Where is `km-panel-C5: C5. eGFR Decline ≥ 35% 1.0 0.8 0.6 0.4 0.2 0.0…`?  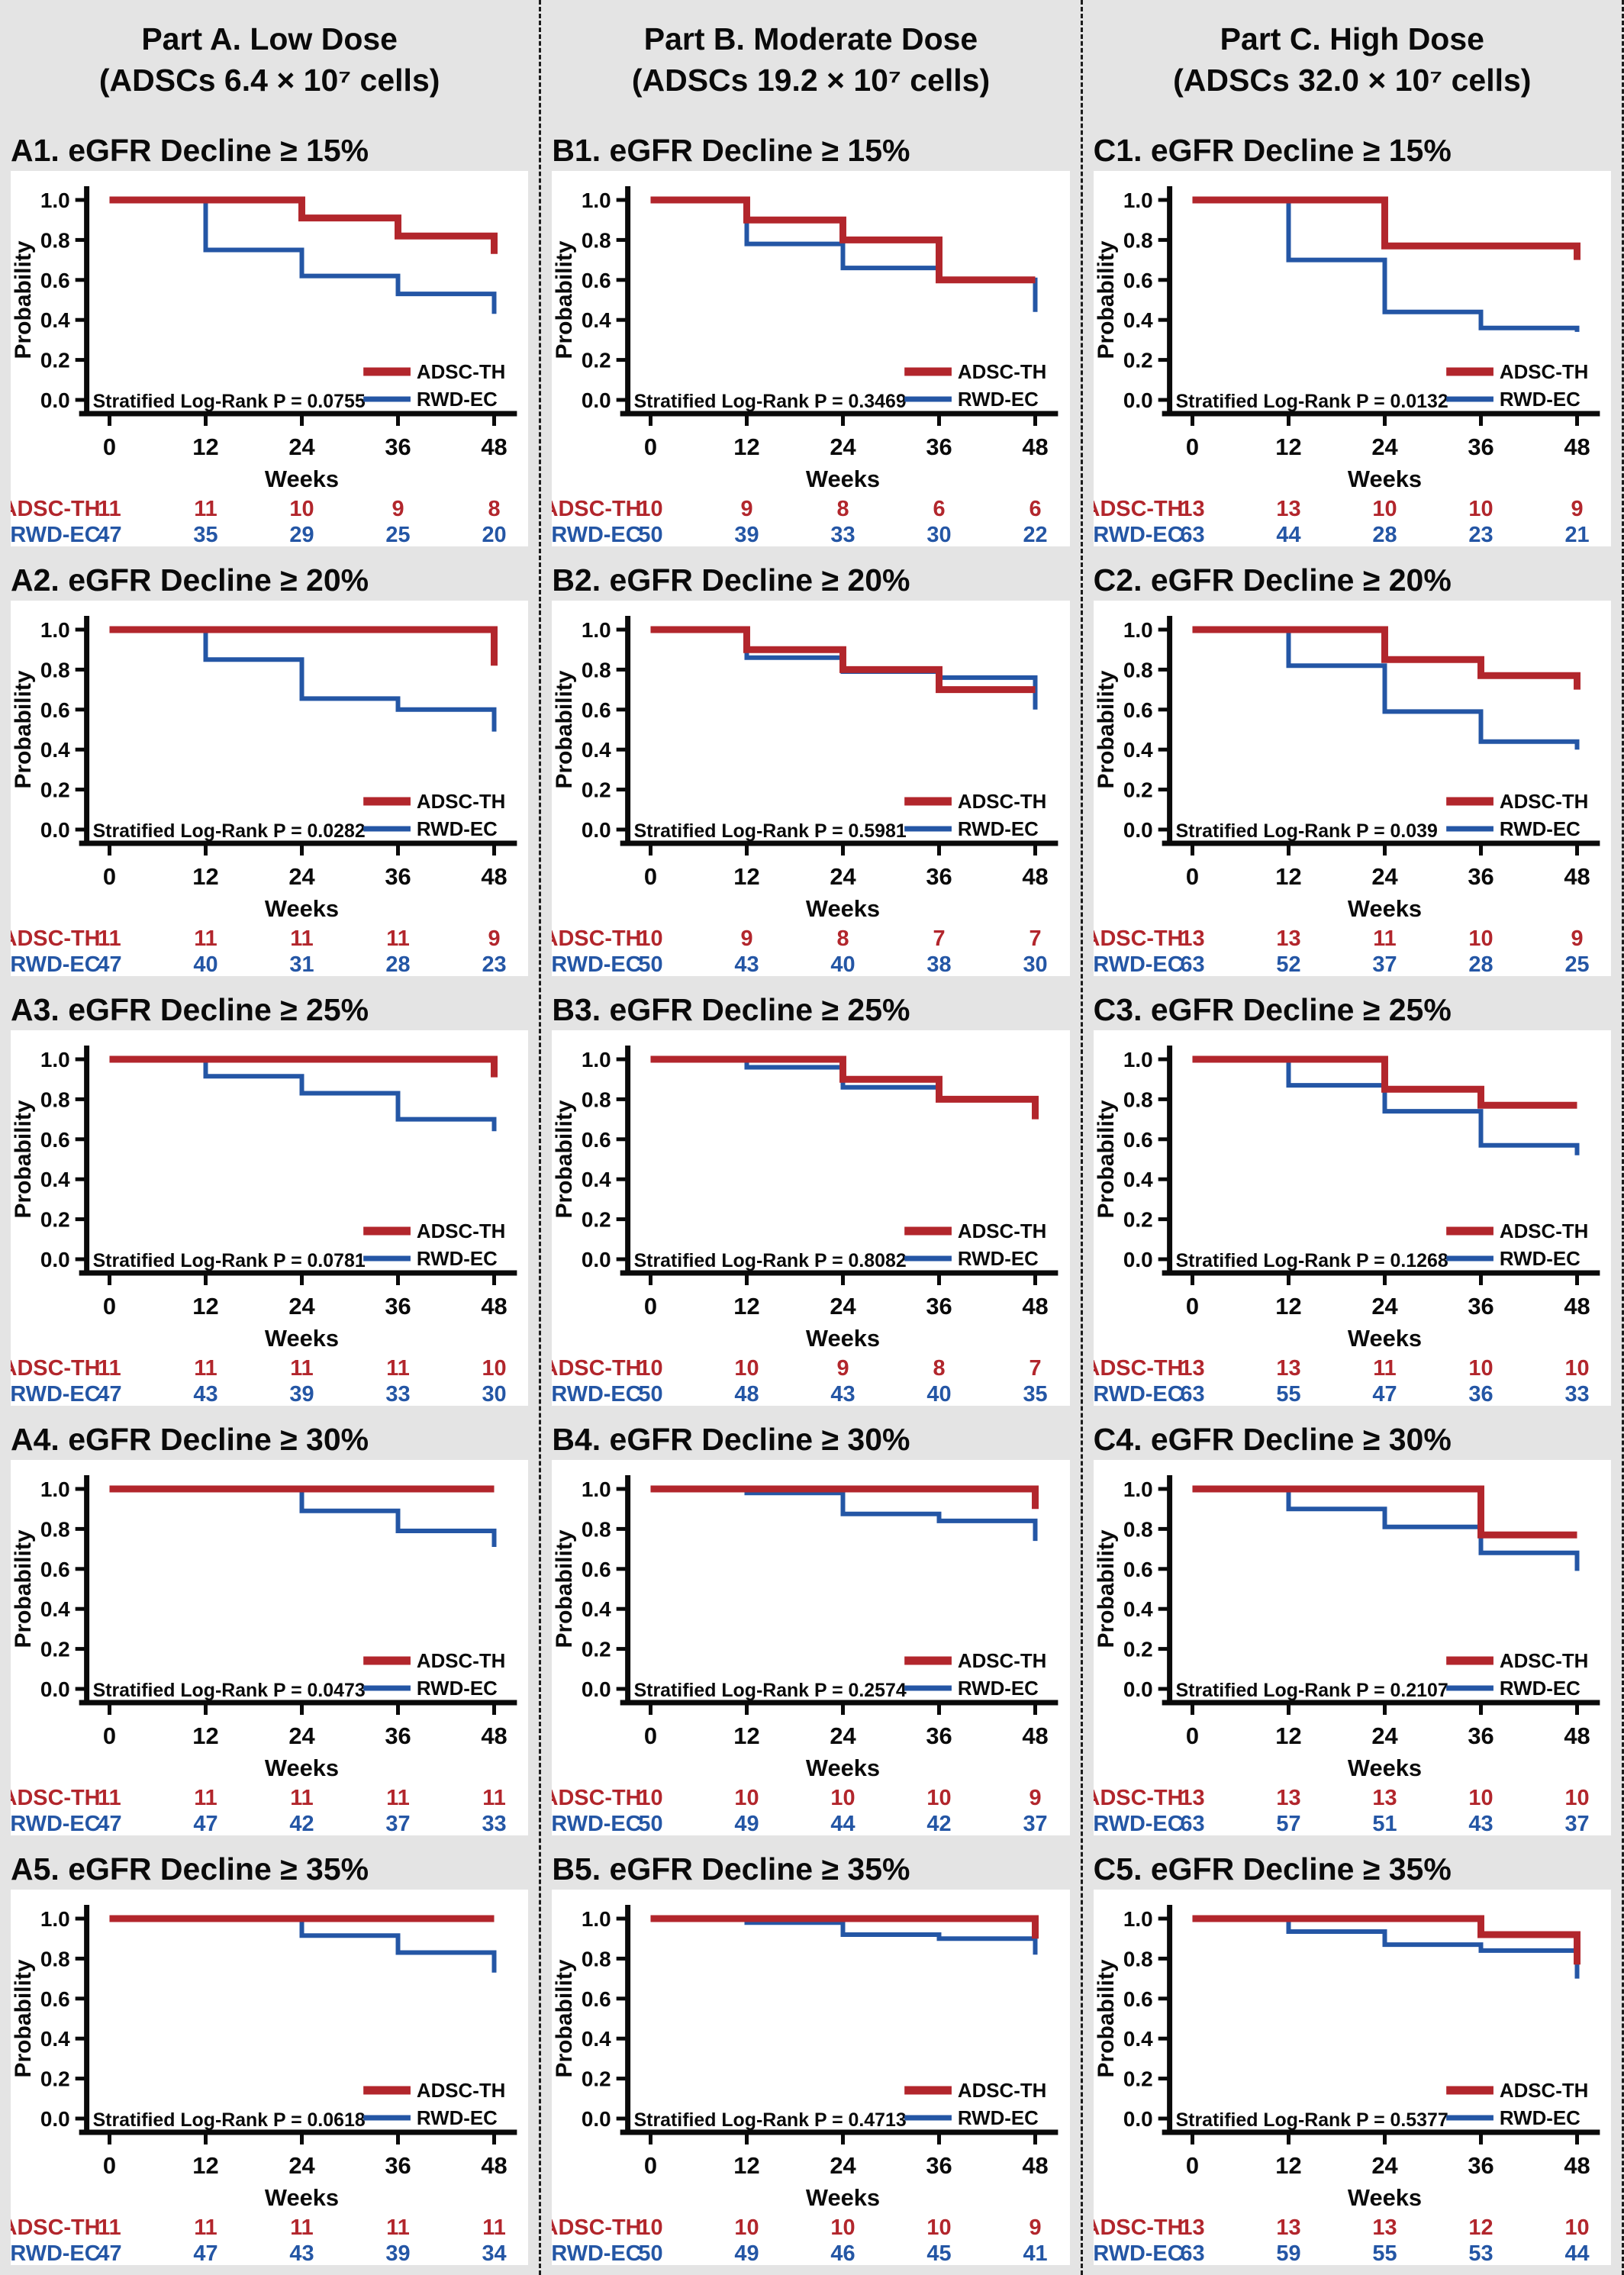
km-panel-C5: C5. eGFR Decline ≥ 35% 1.0 0.8 0.6 0.4 0.2 0.0… is located at coordinates (1352, 2060).